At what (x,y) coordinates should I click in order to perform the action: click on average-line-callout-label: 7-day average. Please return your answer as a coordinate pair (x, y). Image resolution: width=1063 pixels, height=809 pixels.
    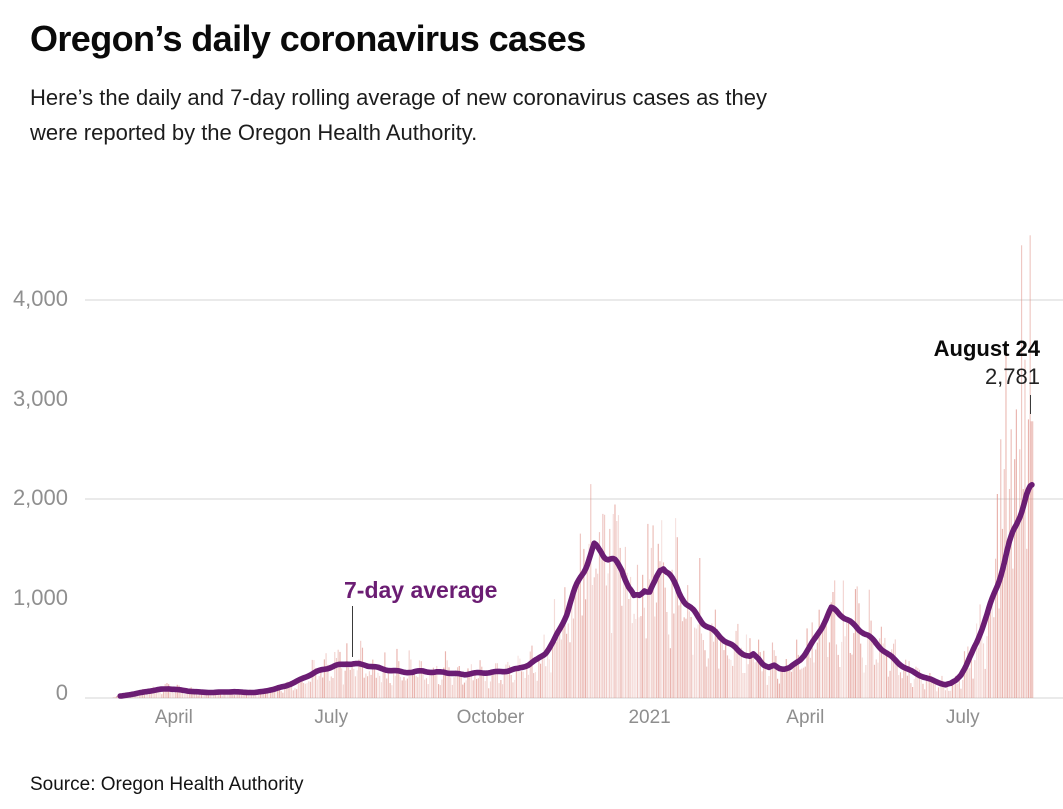
    Looking at the image, I should click on (421, 590).